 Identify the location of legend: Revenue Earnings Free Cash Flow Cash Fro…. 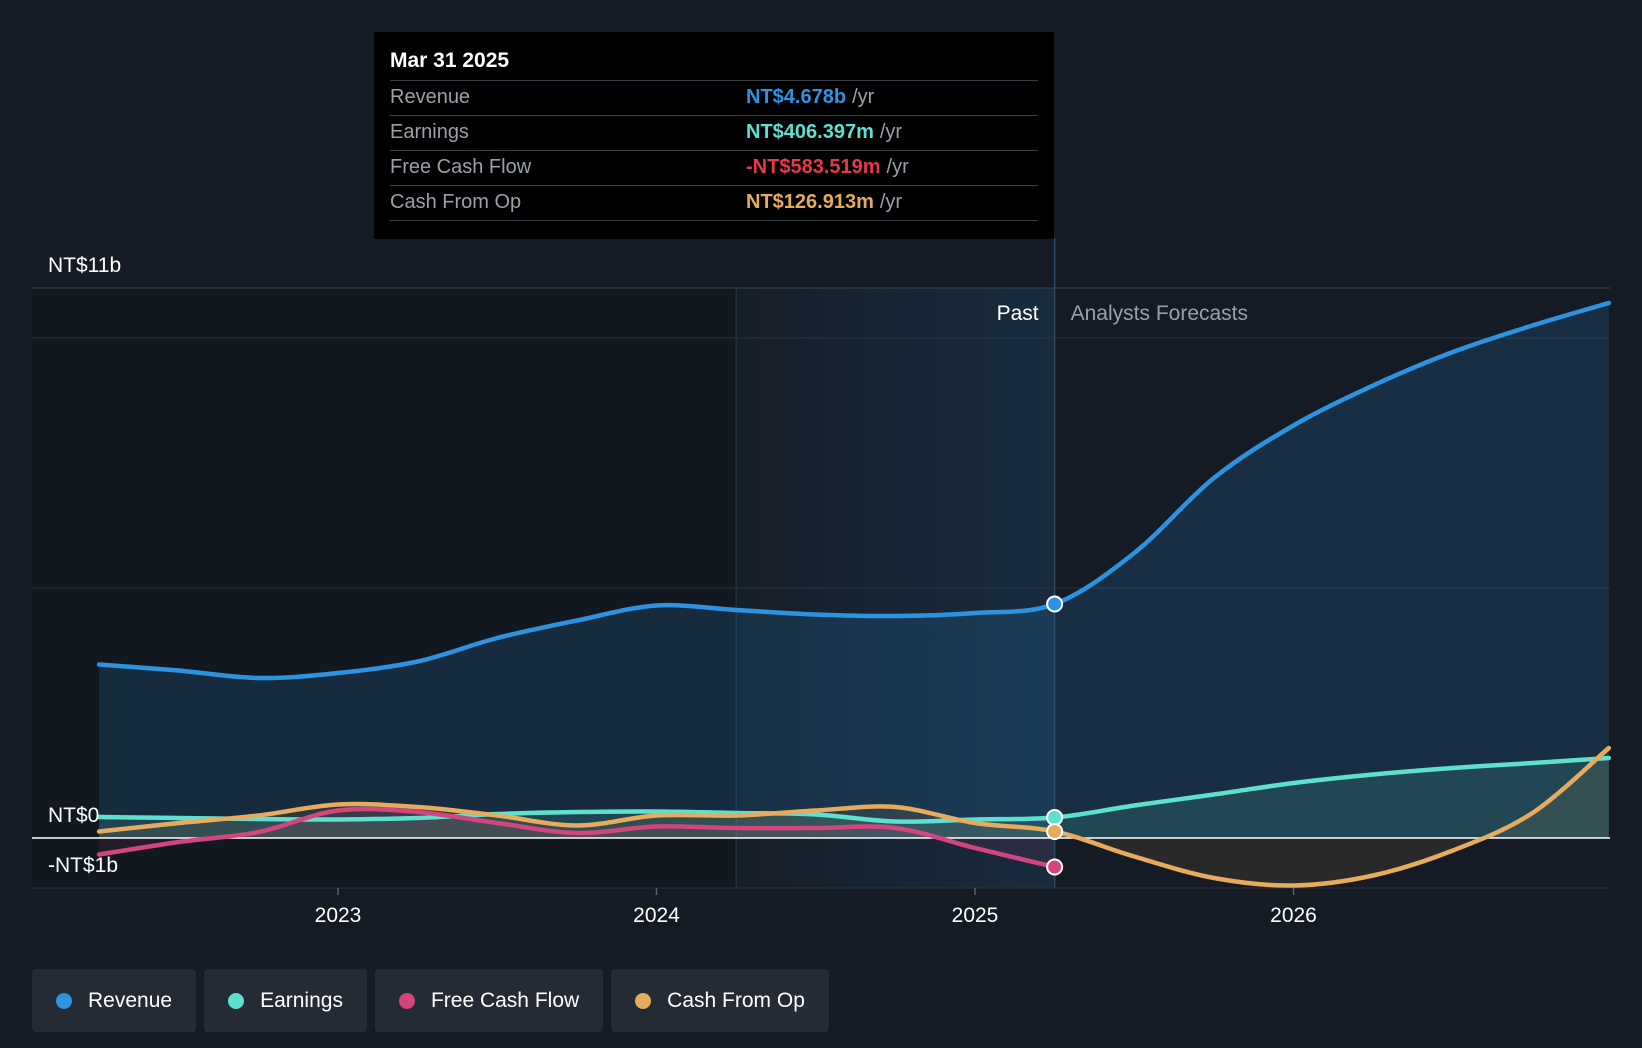
(434, 1000).